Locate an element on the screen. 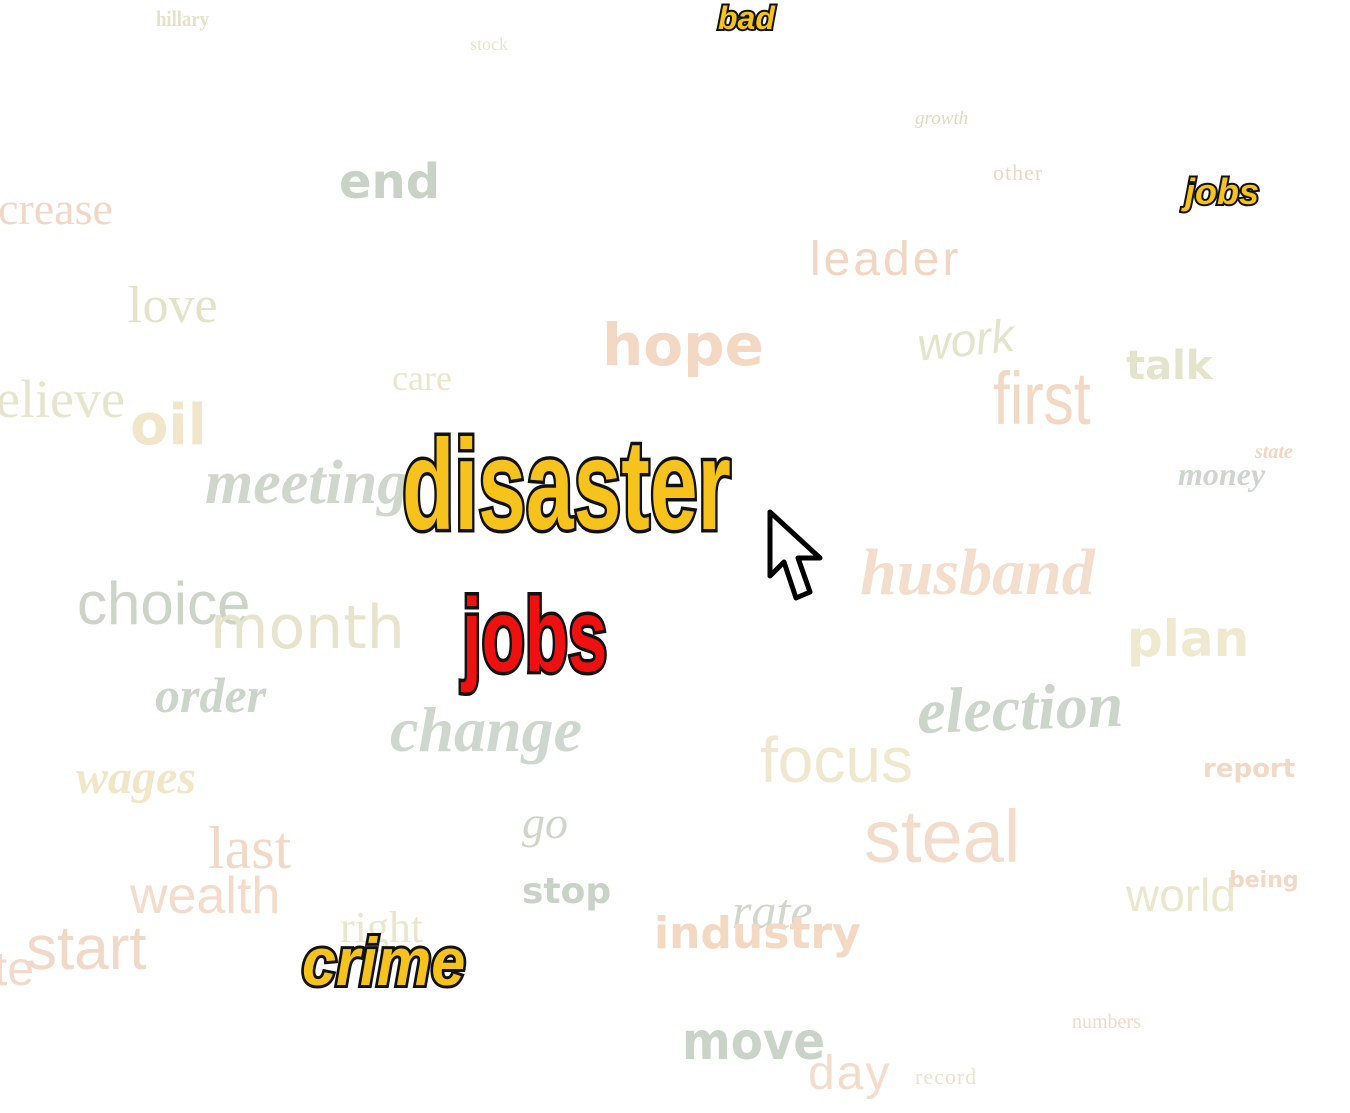  word-day: day is located at coordinates (850, 1073).